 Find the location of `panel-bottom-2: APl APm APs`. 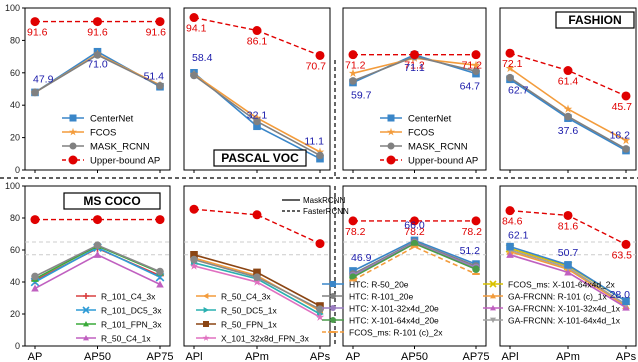

panel-bottom-2: APl APm APs is located at coordinates (257, 273).